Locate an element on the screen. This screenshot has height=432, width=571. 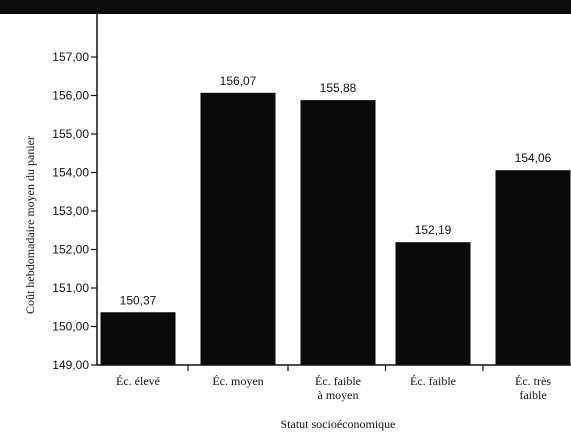
y-tick-label: 151,00 is located at coordinates (70, 288).